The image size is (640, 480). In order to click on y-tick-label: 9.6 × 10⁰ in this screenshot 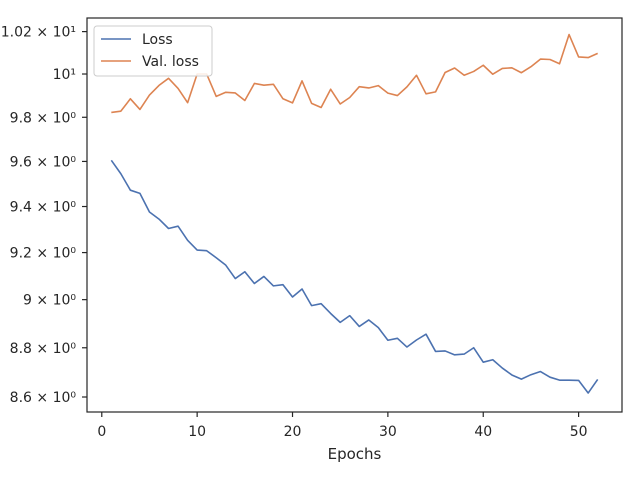, I will do `click(43, 162)`.